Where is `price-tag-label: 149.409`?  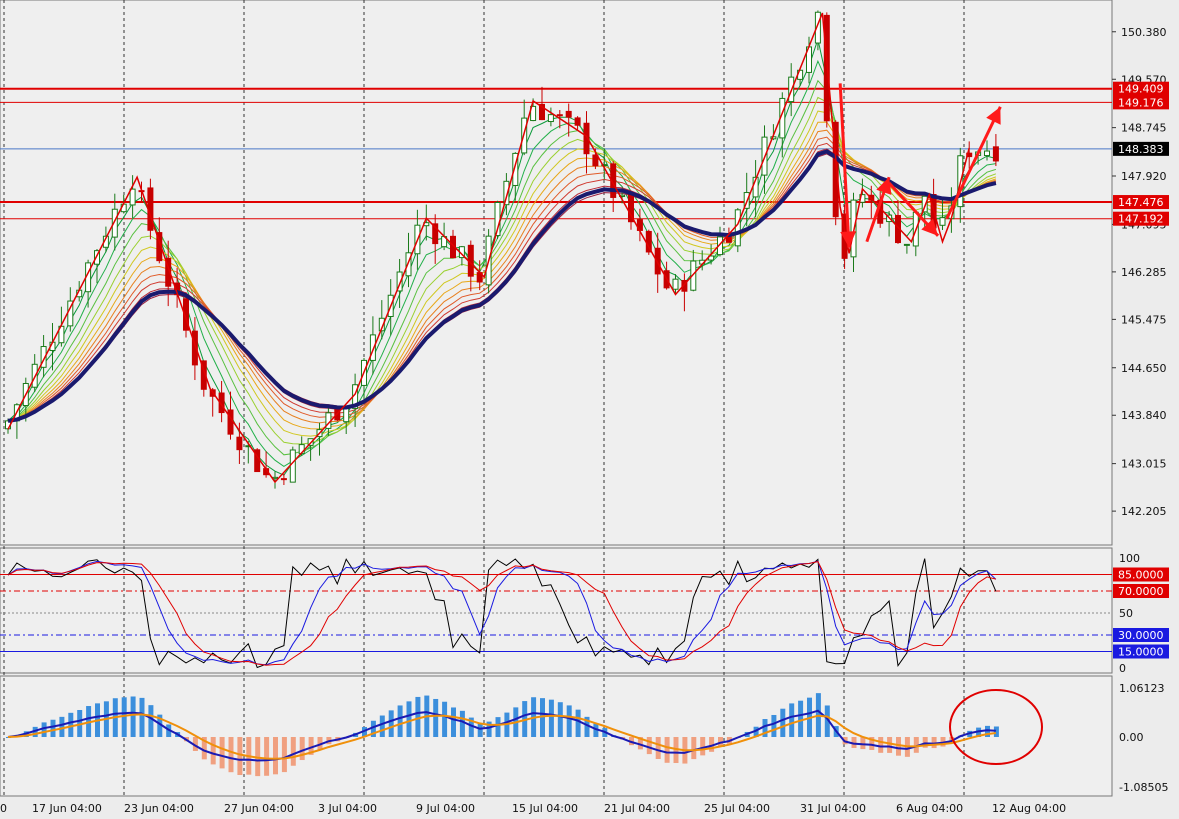 price-tag-label: 149.409 is located at coordinates (1141, 89).